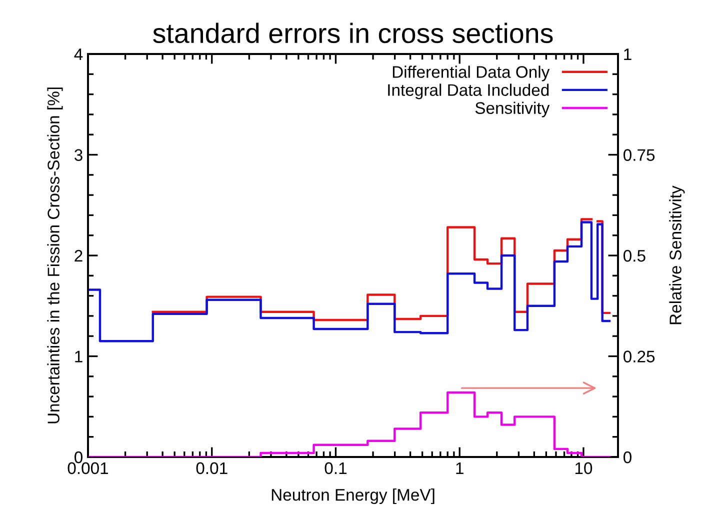 Image resolution: width=715 pixels, height=518 pixels. Describe the element at coordinates (460, 468) in the screenshot. I see `x-tick-label: 1` at that location.